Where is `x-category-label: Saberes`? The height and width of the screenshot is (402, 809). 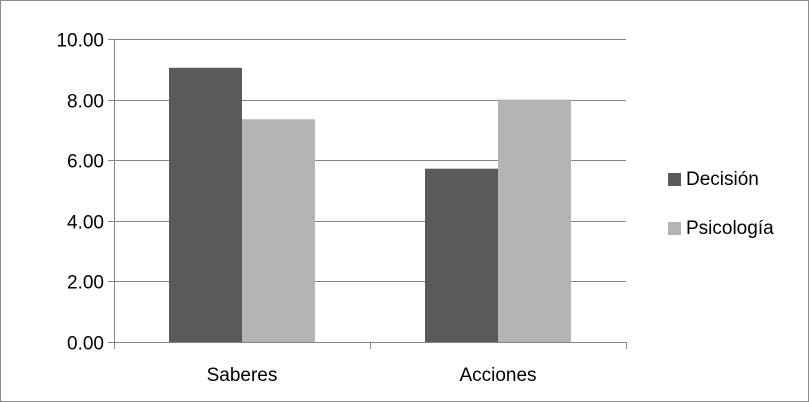 x-category-label: Saberes is located at coordinates (242, 375).